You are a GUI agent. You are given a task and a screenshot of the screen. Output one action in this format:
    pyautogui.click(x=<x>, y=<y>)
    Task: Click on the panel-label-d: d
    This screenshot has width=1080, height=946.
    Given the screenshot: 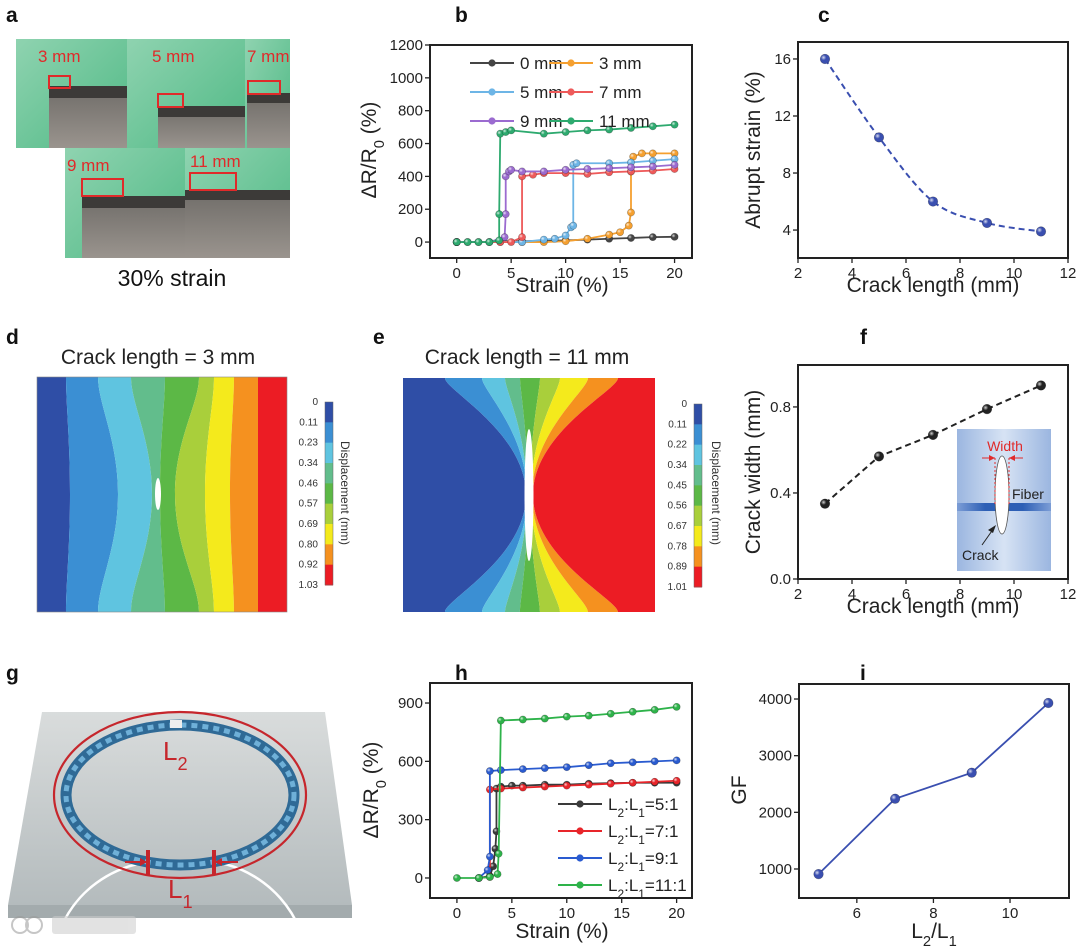 What is the action you would take?
    pyautogui.click(x=12, y=337)
    